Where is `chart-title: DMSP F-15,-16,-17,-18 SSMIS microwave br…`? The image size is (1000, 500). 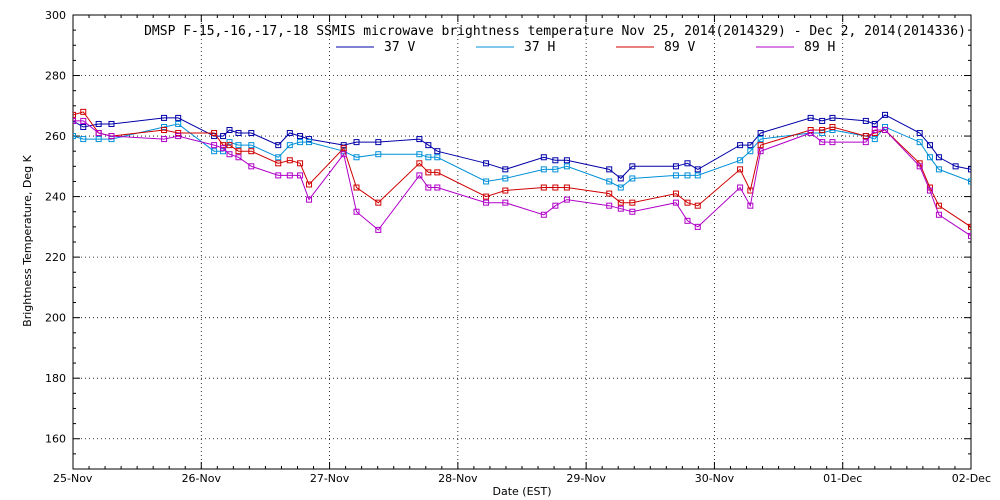 chart-title: DMSP F-15,-16,-17,-18 SSMIS microwave br… is located at coordinates (555, 31).